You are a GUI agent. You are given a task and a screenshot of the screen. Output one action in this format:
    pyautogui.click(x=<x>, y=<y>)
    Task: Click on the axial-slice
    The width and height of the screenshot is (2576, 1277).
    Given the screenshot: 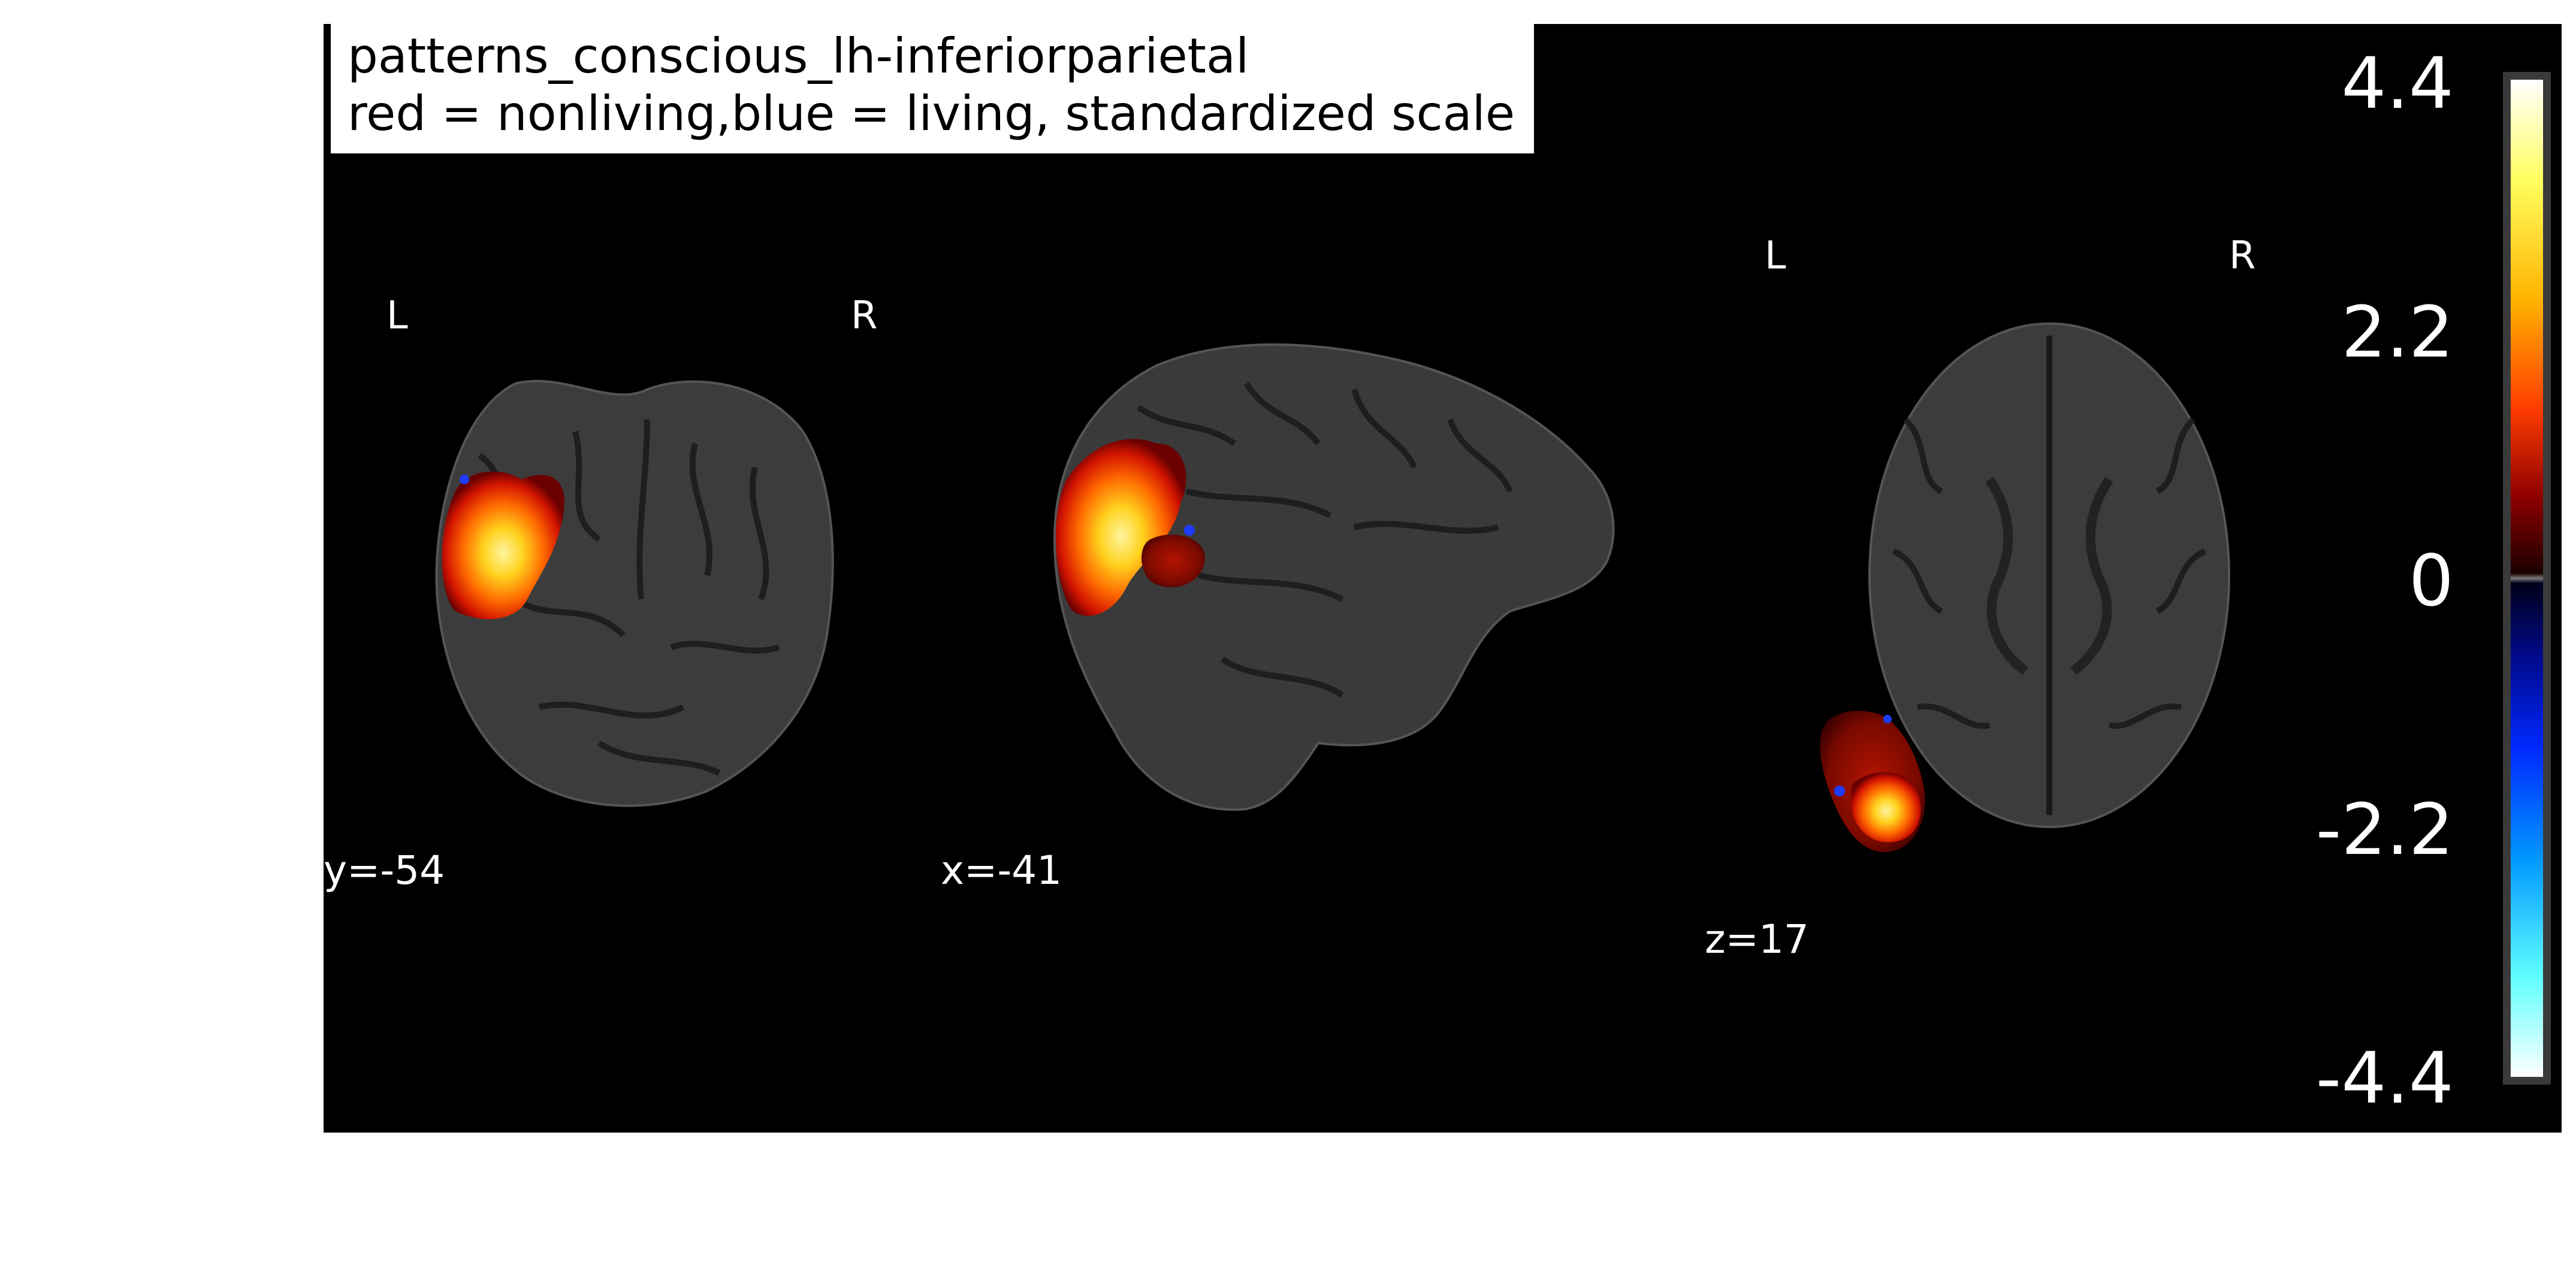 What is the action you would take?
    pyautogui.click(x=2025, y=587)
    